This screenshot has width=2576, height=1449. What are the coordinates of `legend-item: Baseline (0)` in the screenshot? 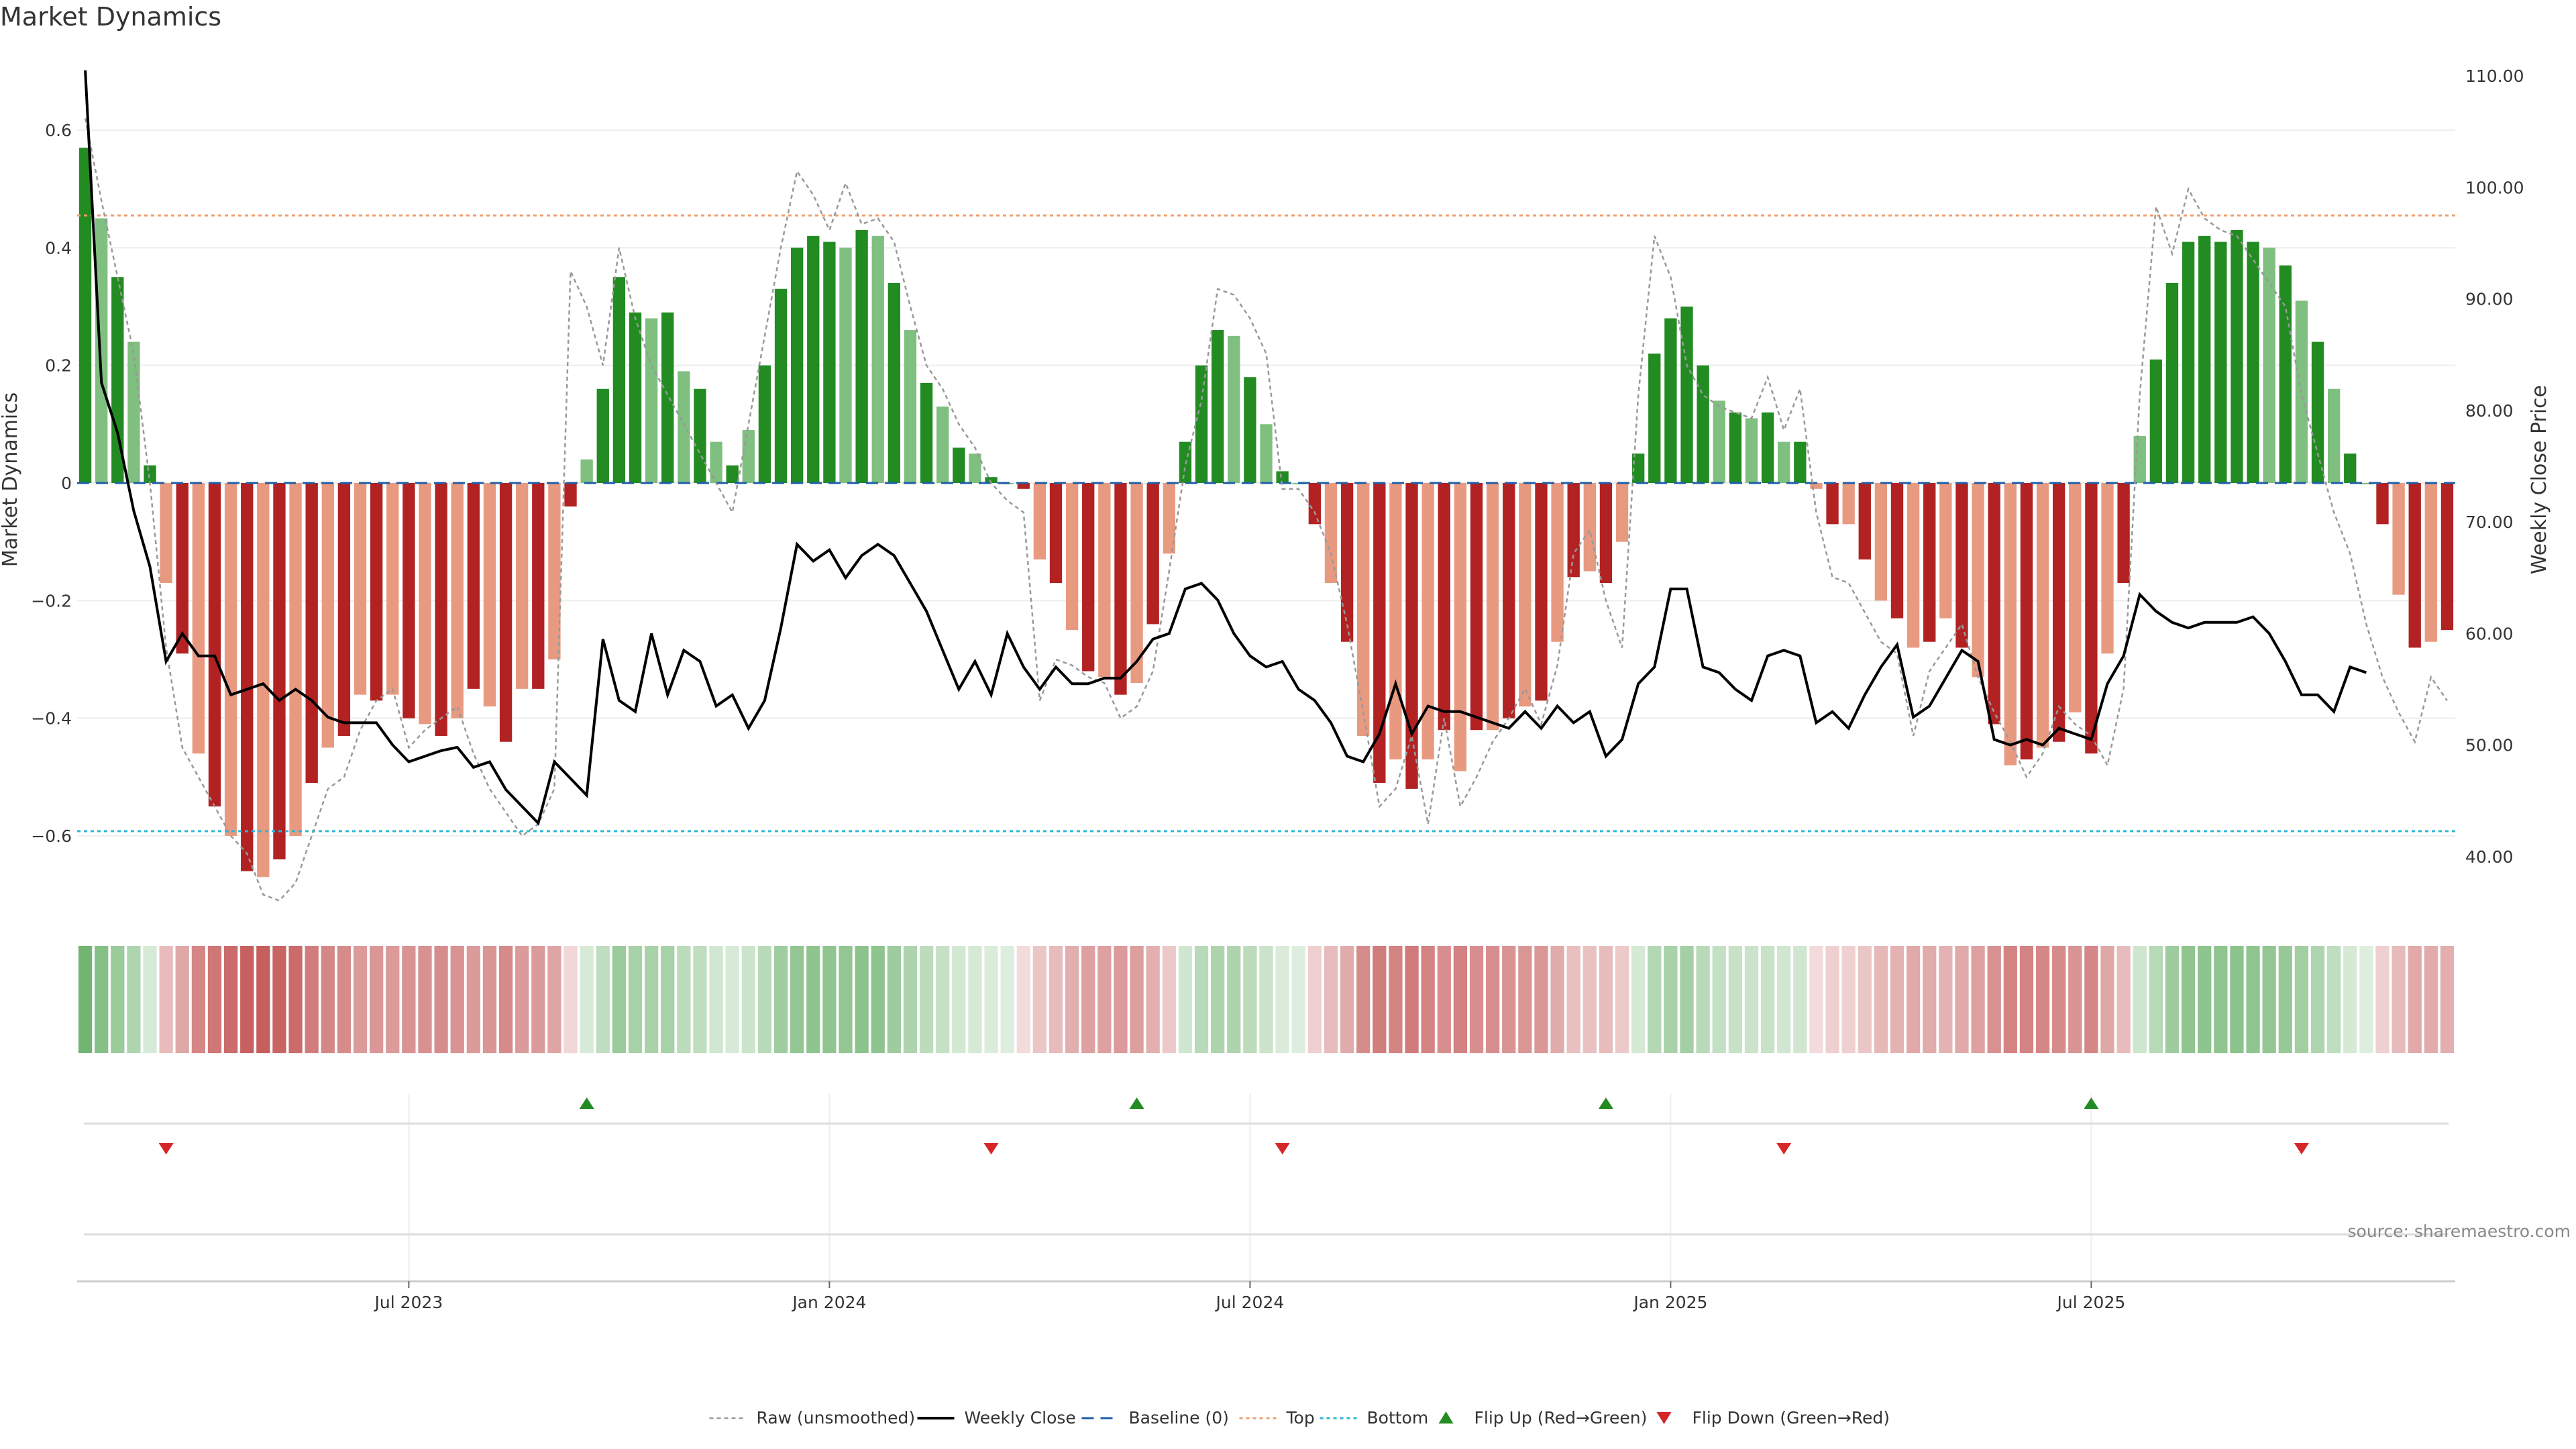 It's located at (1155, 1418).